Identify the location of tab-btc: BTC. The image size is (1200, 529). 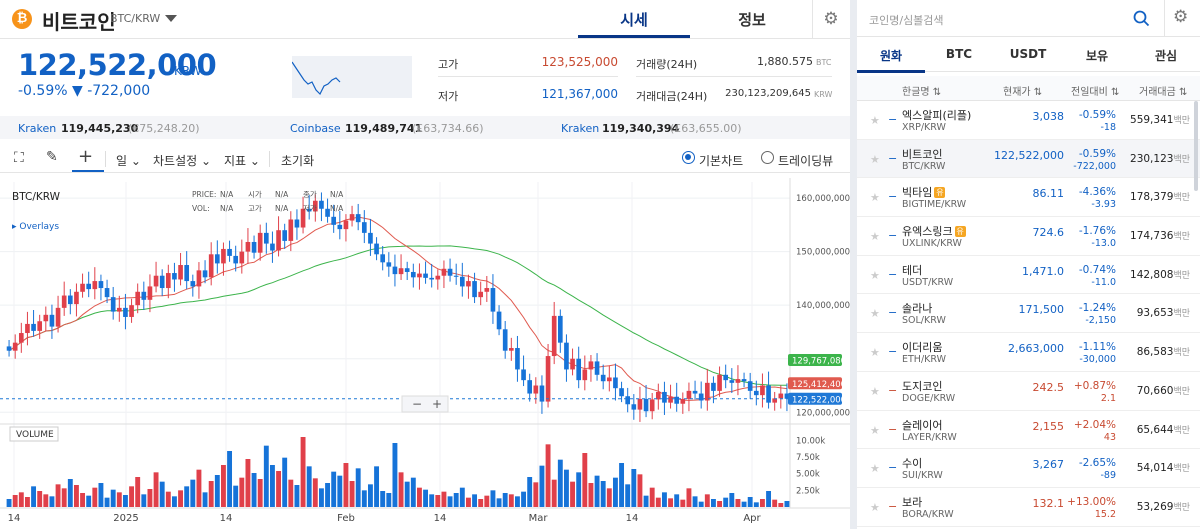
(959, 54).